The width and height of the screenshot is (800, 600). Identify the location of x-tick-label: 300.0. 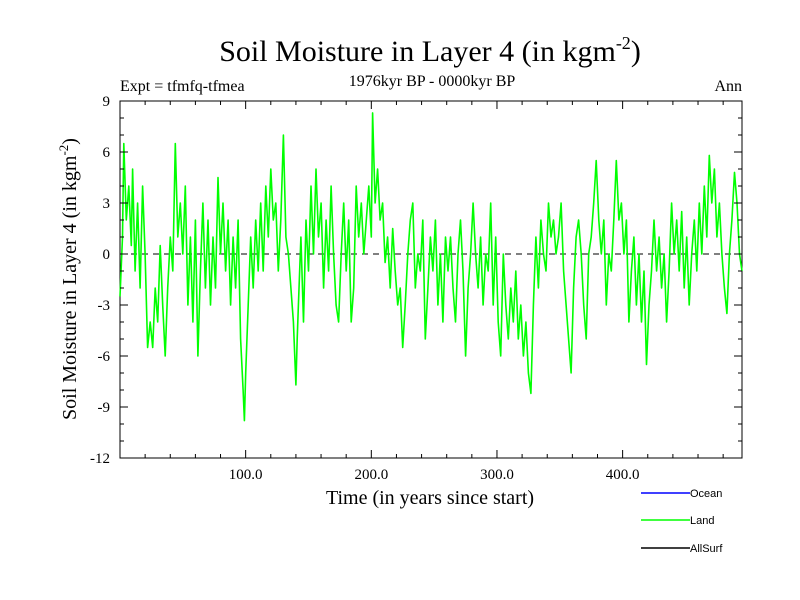
(497, 475).